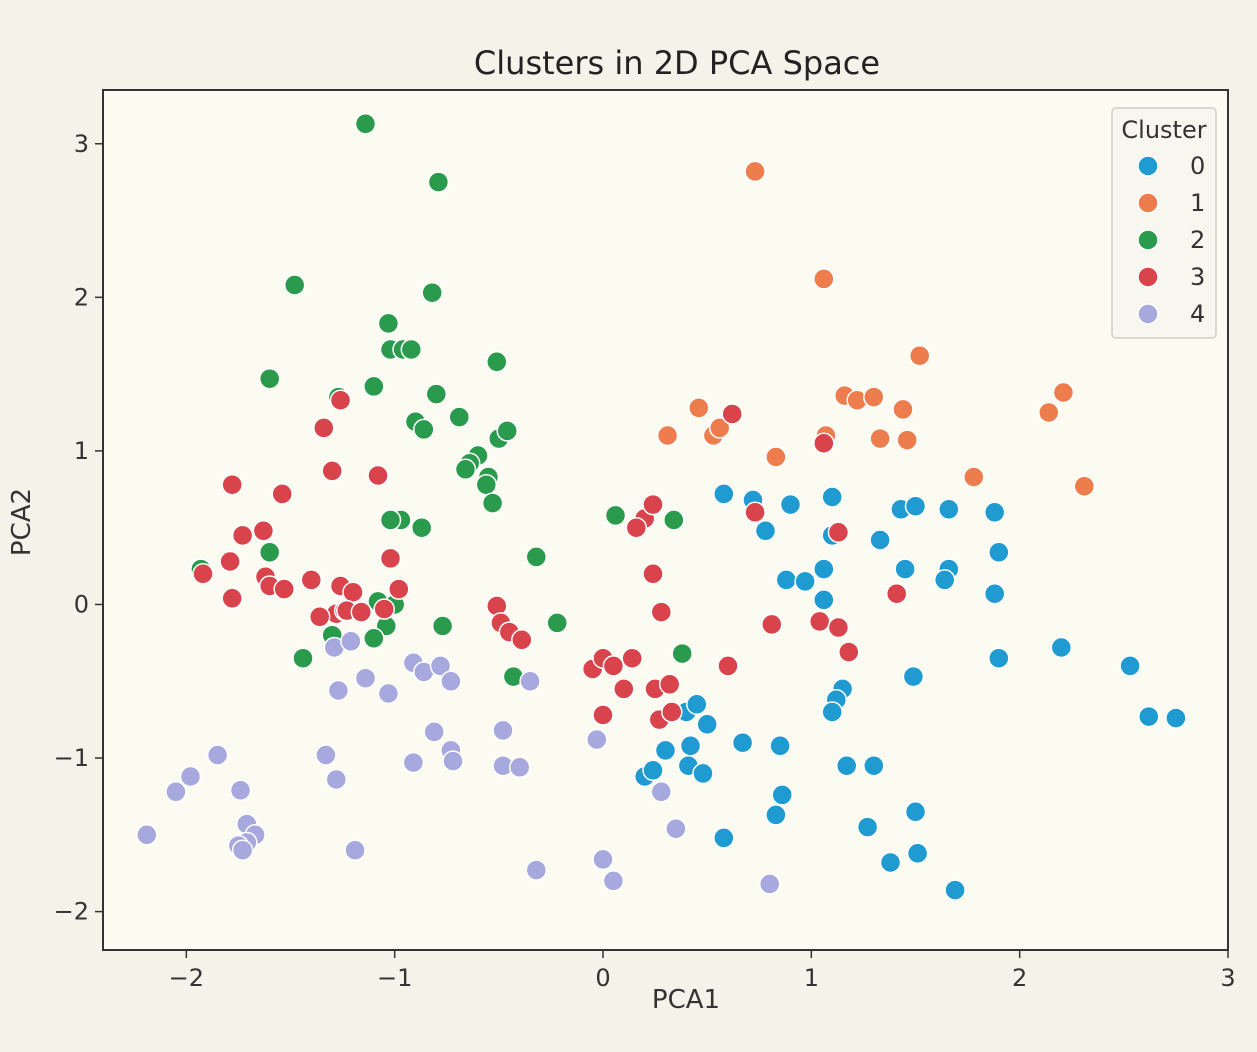  I want to click on legend: Cluster 0 1 2 3 4, so click(1164, 223).